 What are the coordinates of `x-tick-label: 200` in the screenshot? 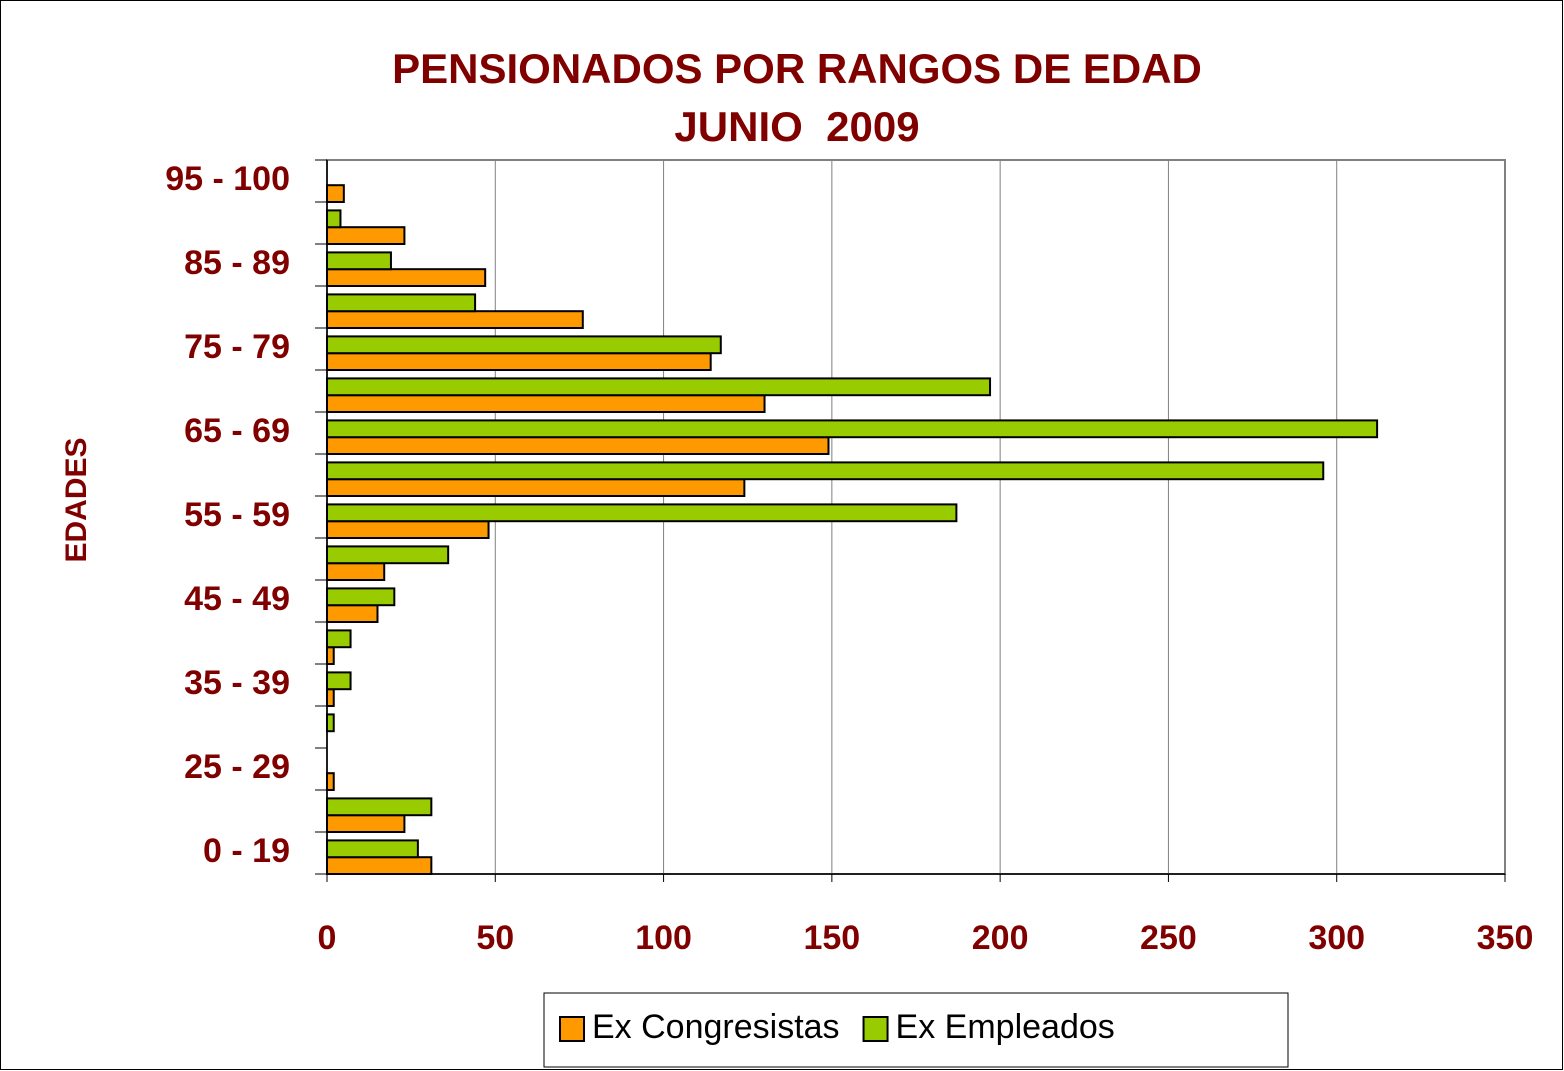 It's located at (1000, 938).